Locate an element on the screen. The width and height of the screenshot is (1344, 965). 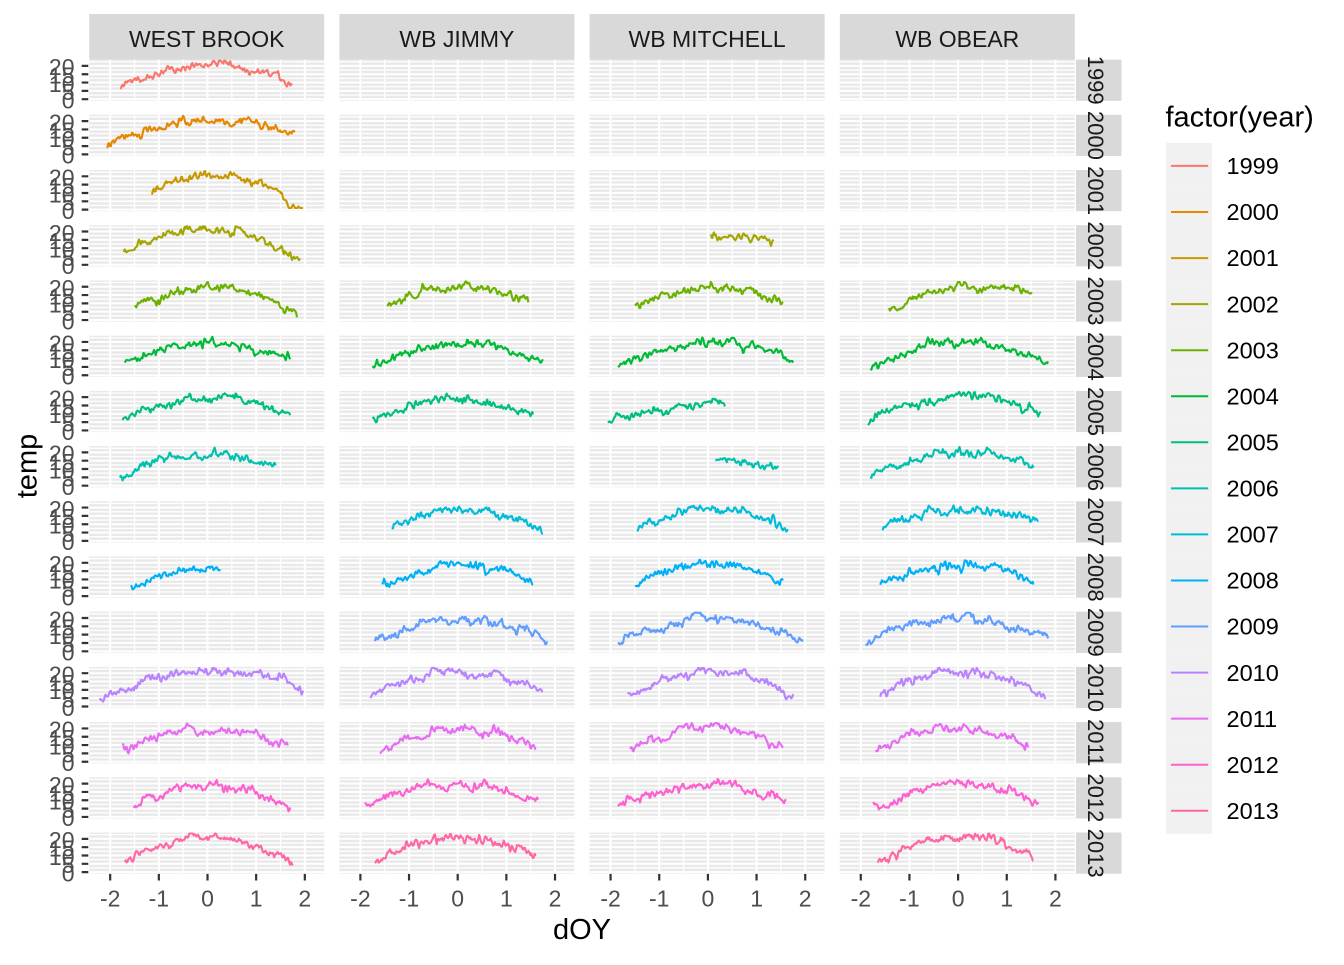
svg-text: 2007 is located at coordinates (1253, 535).